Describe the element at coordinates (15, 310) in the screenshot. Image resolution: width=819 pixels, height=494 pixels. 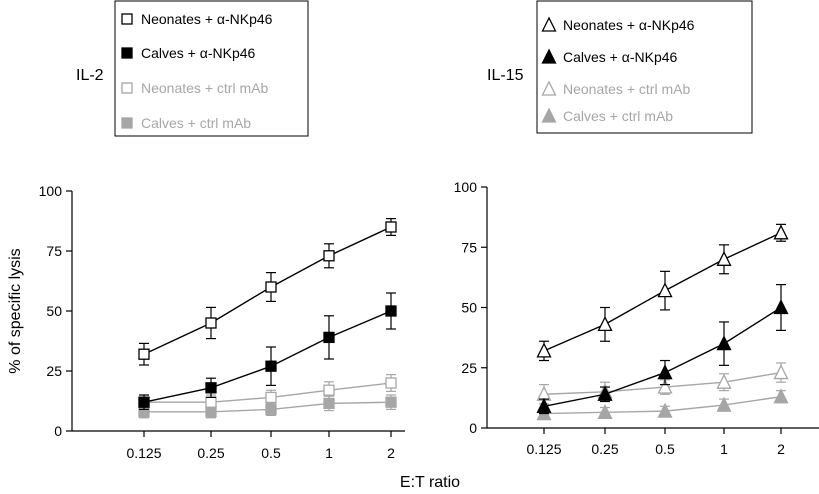
I see `y-axis-title: % of specific lysis` at that location.